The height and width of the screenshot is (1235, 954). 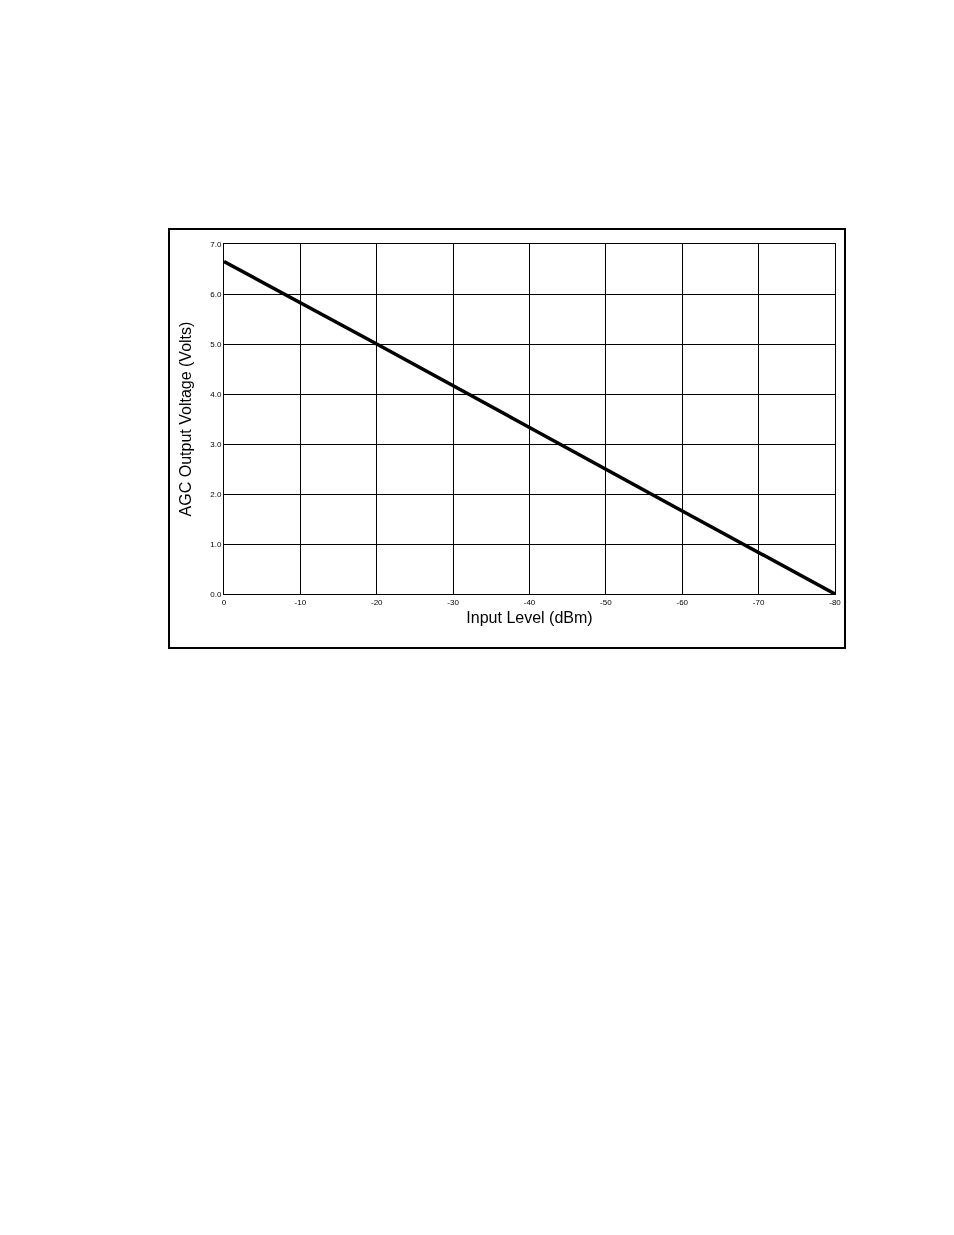 What do you see at coordinates (216, 544) in the screenshot?
I see `y-tick-label: 1.0` at bounding box center [216, 544].